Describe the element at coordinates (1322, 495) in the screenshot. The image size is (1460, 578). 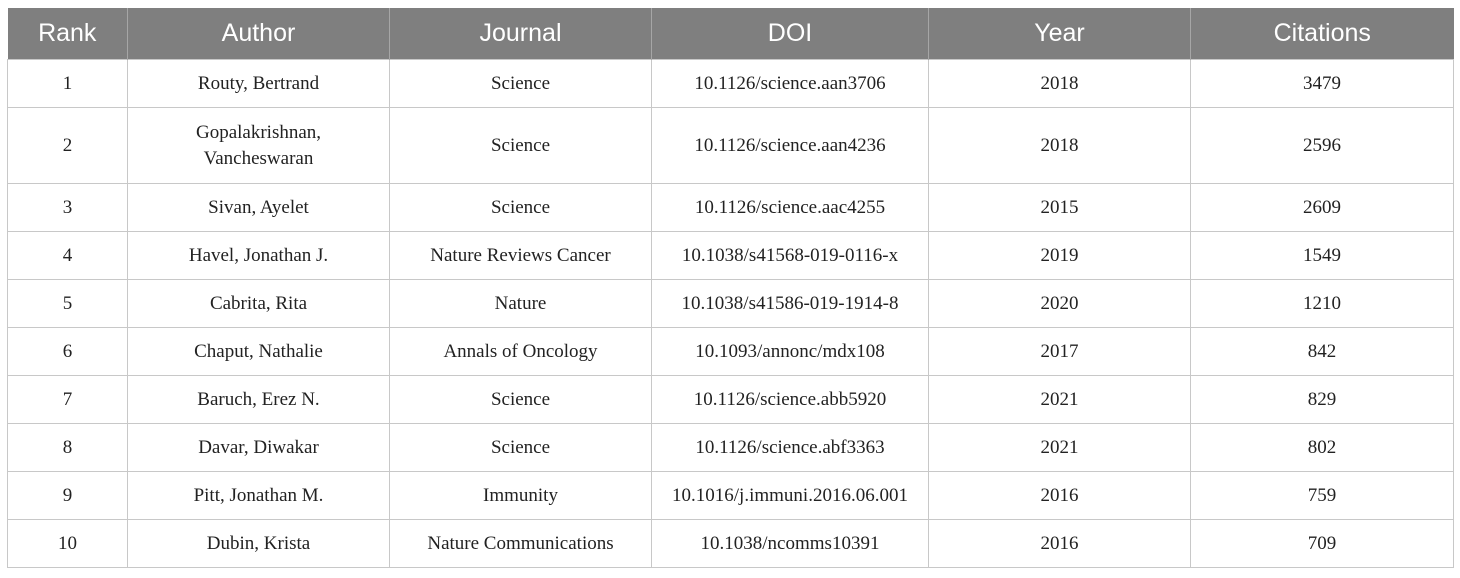
I see `cell-citations: 759` at that location.